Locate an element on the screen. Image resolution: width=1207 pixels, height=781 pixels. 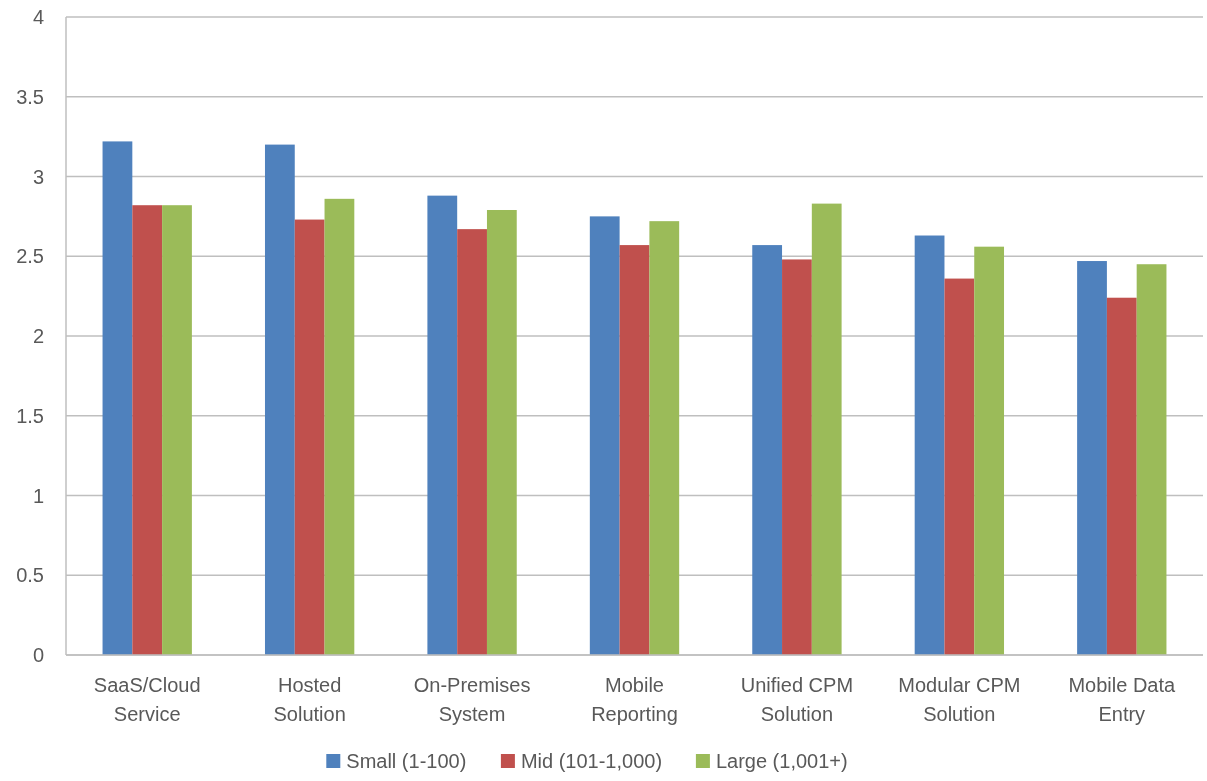
y-tick-label: 0 is located at coordinates (38, 655).